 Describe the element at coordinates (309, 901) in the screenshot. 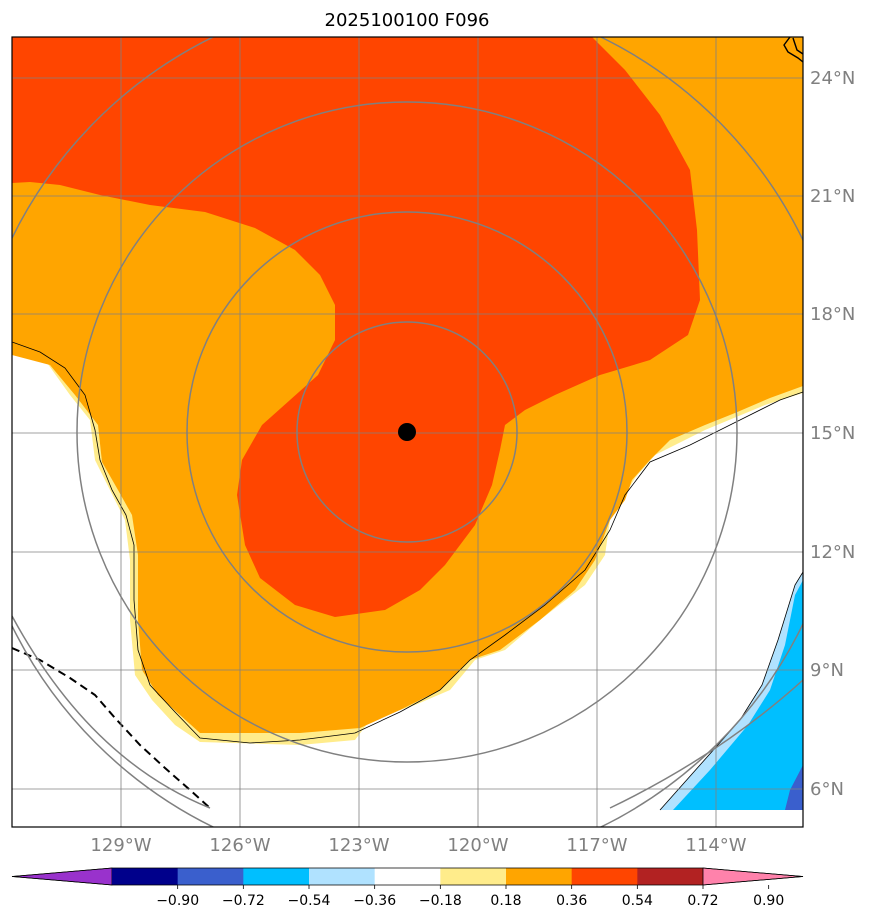

I see `colorbar-tick-label: −0.54` at that location.